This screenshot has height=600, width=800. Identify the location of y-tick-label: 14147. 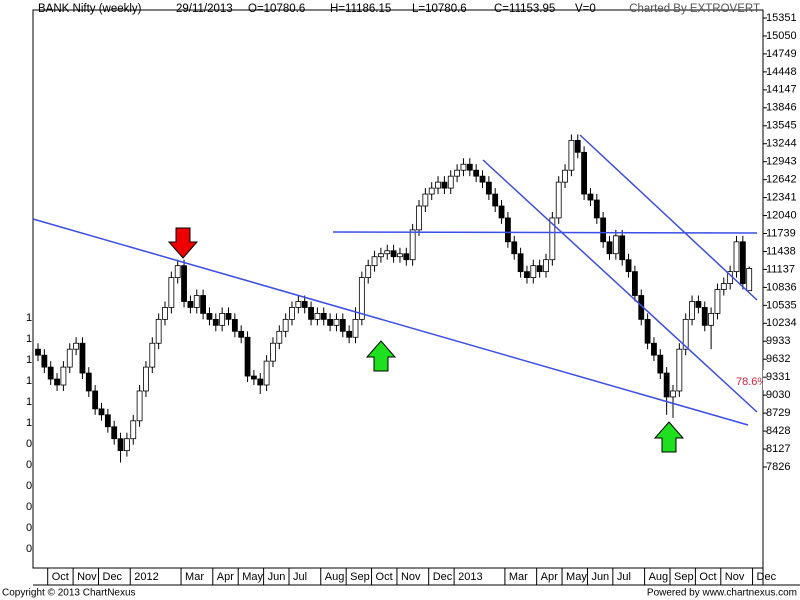
(781, 90).